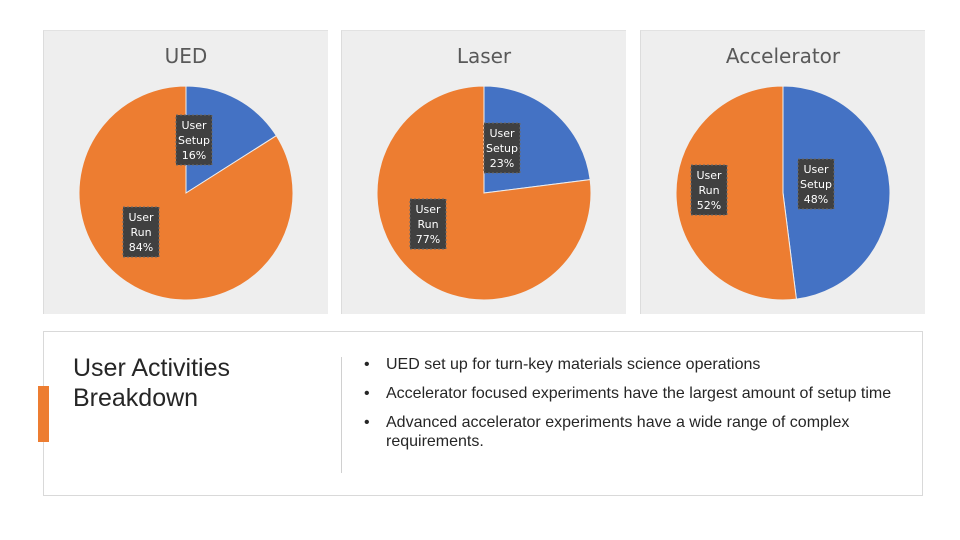 The width and height of the screenshot is (960, 540). I want to click on pie-slice-user-run, so click(736, 193).